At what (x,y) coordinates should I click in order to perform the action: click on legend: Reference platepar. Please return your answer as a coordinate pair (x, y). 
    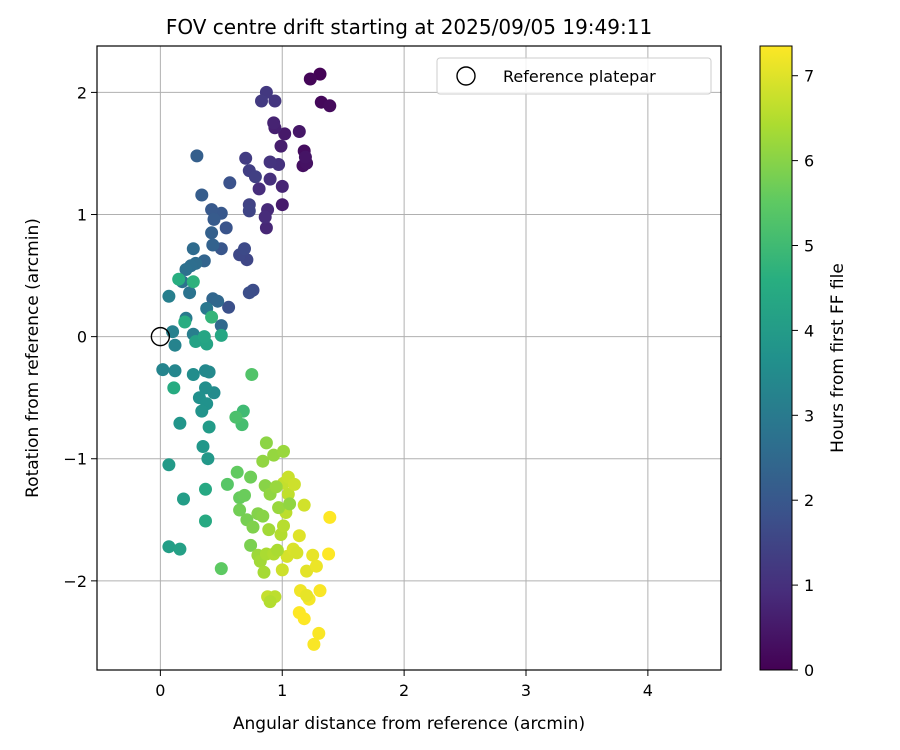
    Looking at the image, I should click on (574, 76).